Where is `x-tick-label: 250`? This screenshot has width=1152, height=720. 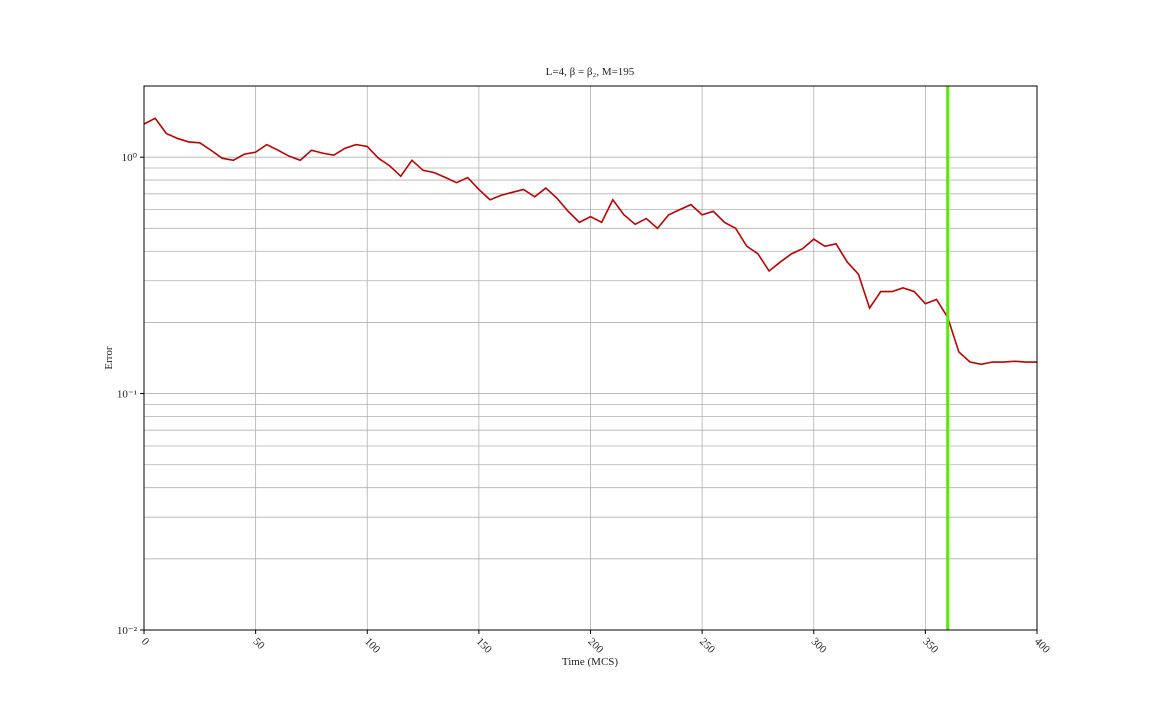 x-tick-label: 250 is located at coordinates (707, 646).